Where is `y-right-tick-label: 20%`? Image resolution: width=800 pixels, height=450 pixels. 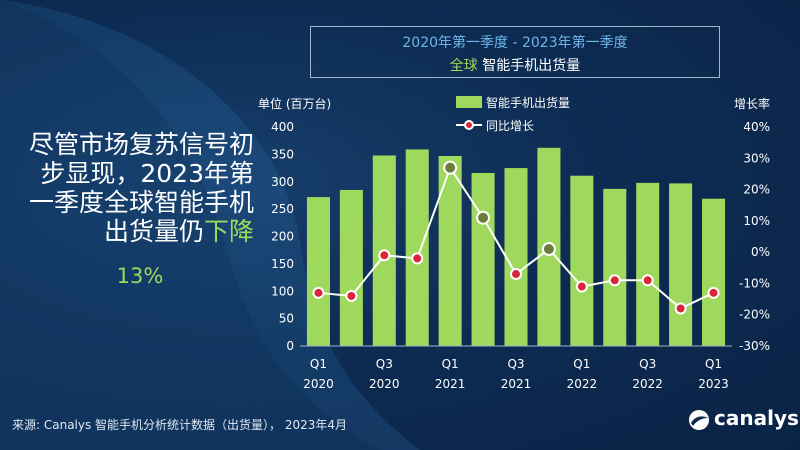
y-right-tick-label: 20% is located at coordinates (756, 190).